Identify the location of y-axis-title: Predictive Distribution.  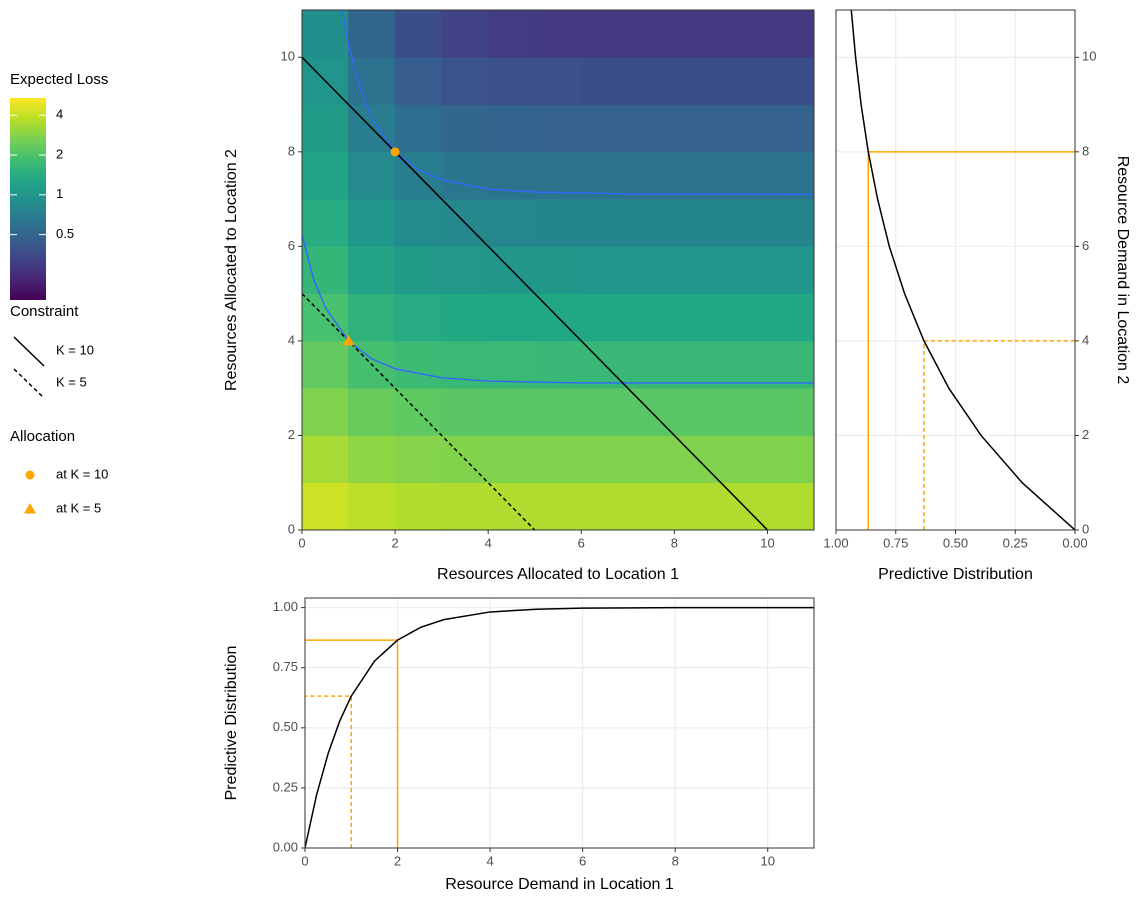
(231, 723).